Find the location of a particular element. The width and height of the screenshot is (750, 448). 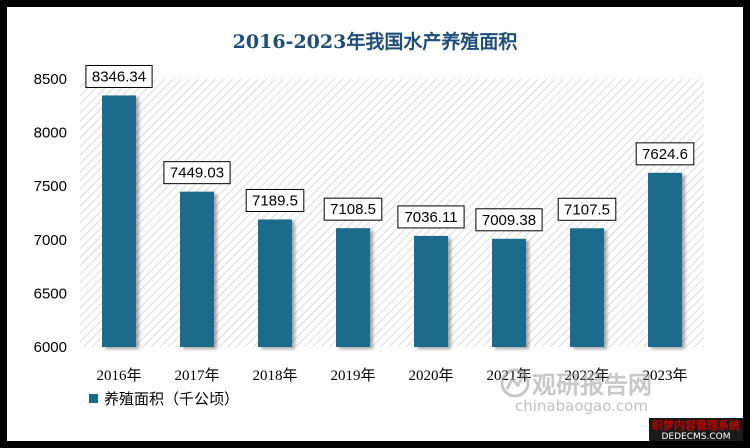

data-label: 7108.5 is located at coordinates (353, 209).